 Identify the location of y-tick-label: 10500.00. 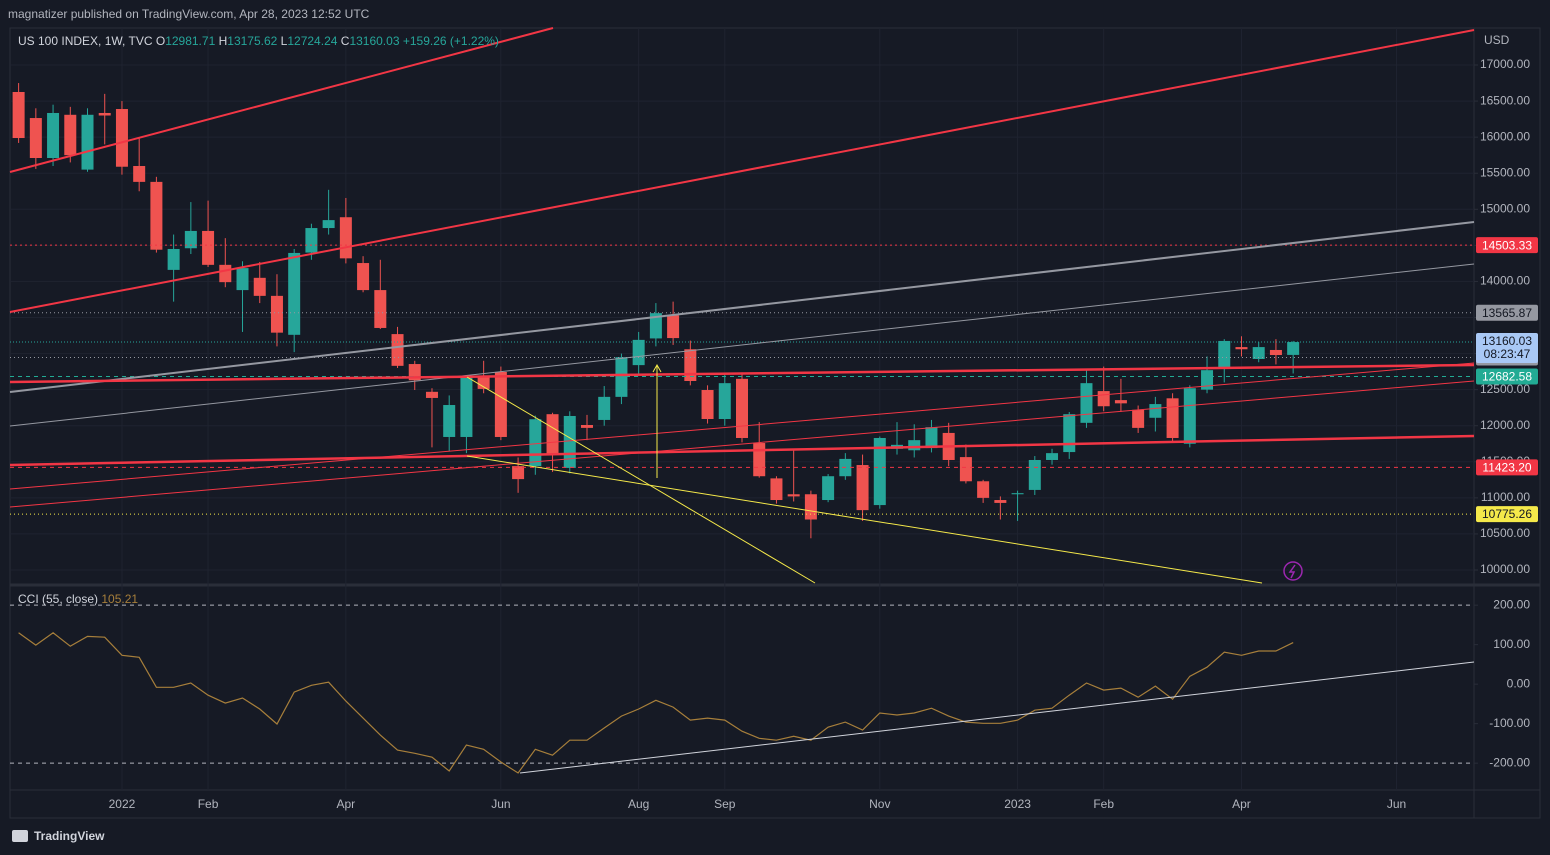
(1505, 533).